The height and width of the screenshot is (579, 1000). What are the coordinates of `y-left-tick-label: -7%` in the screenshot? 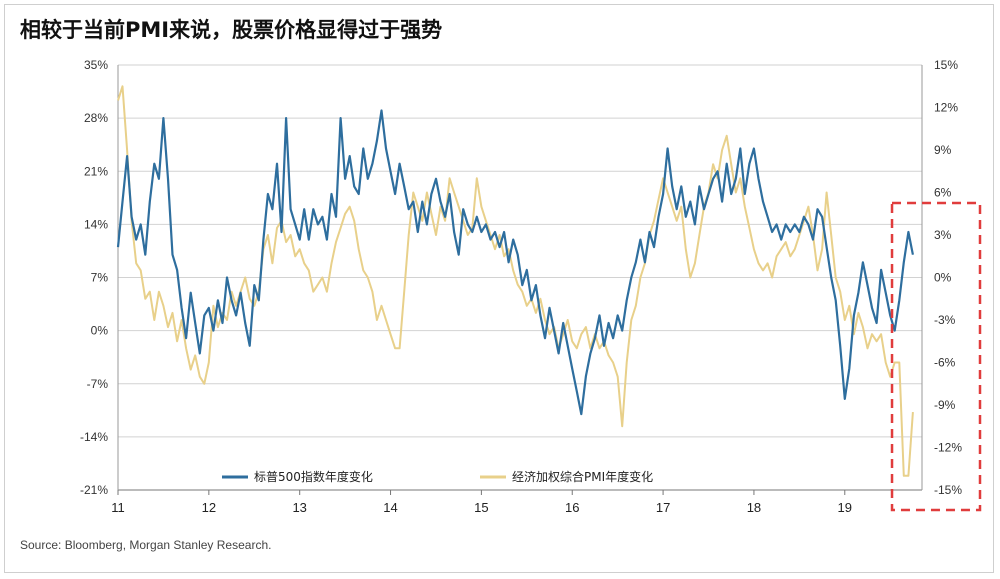 It's located at (98, 384).